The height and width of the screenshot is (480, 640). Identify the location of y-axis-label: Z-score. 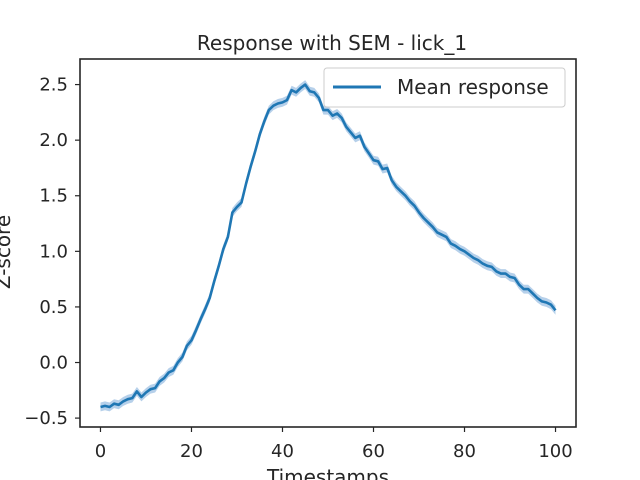
(7, 252).